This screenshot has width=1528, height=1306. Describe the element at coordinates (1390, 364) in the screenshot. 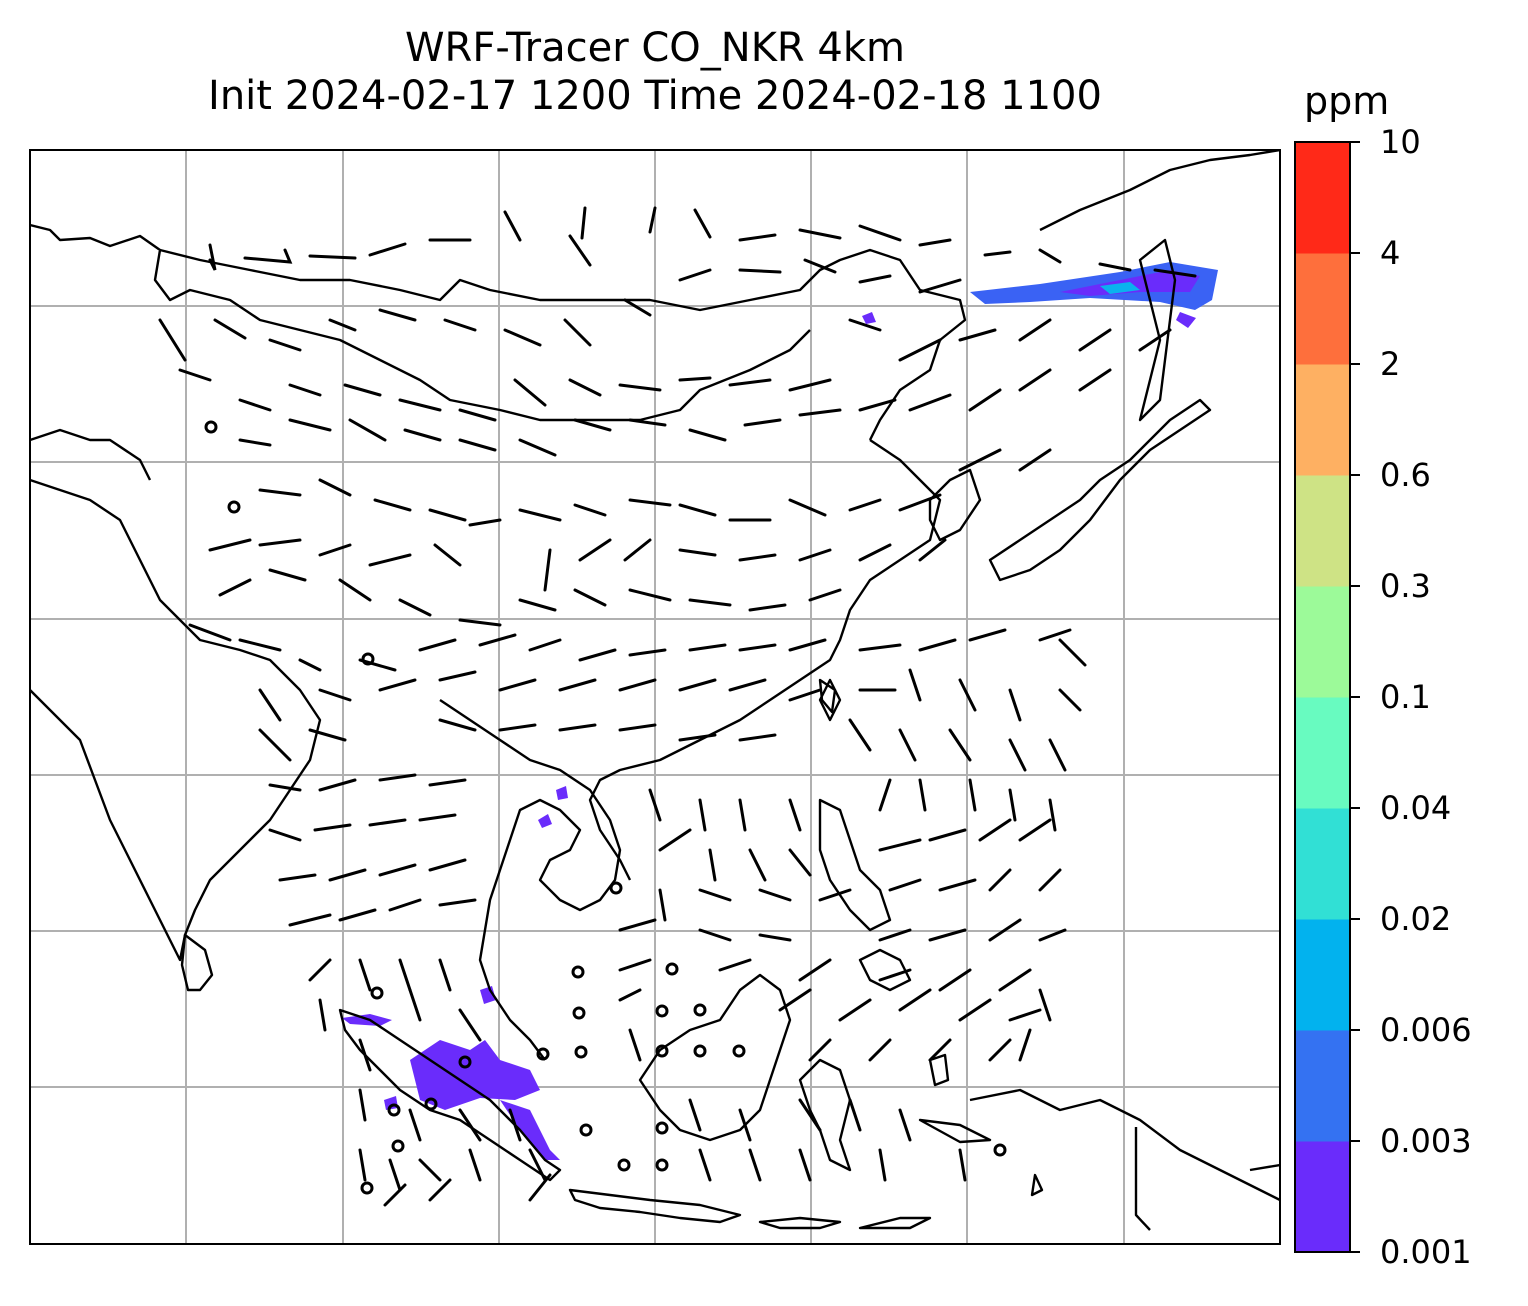

I see `colorbar-tick-label: 2` at that location.